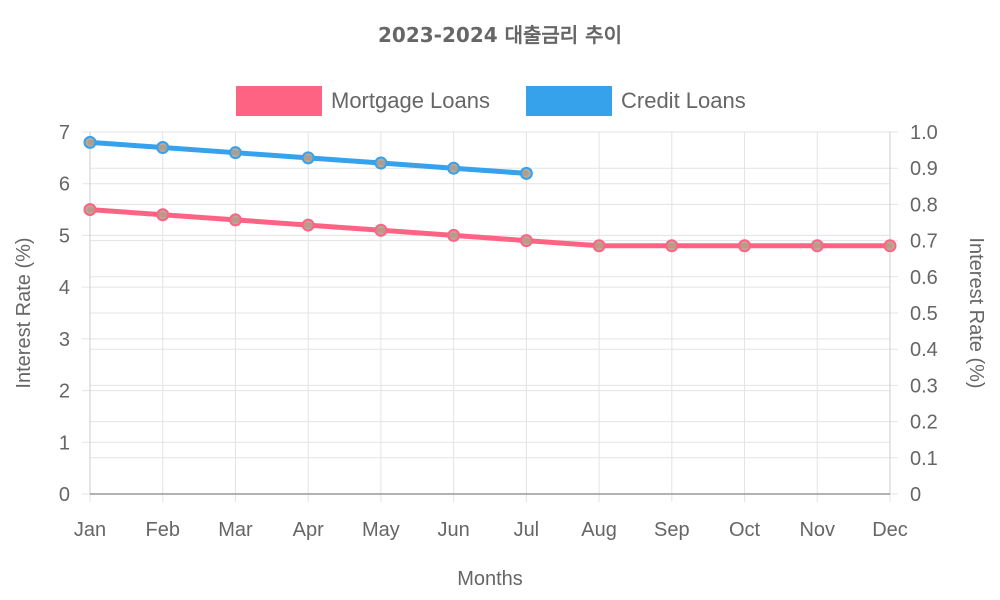  What do you see at coordinates (64, 314) in the screenshot?
I see `y-axis-left-ticks: 0 1 2 3 4 5 6 7` at bounding box center [64, 314].